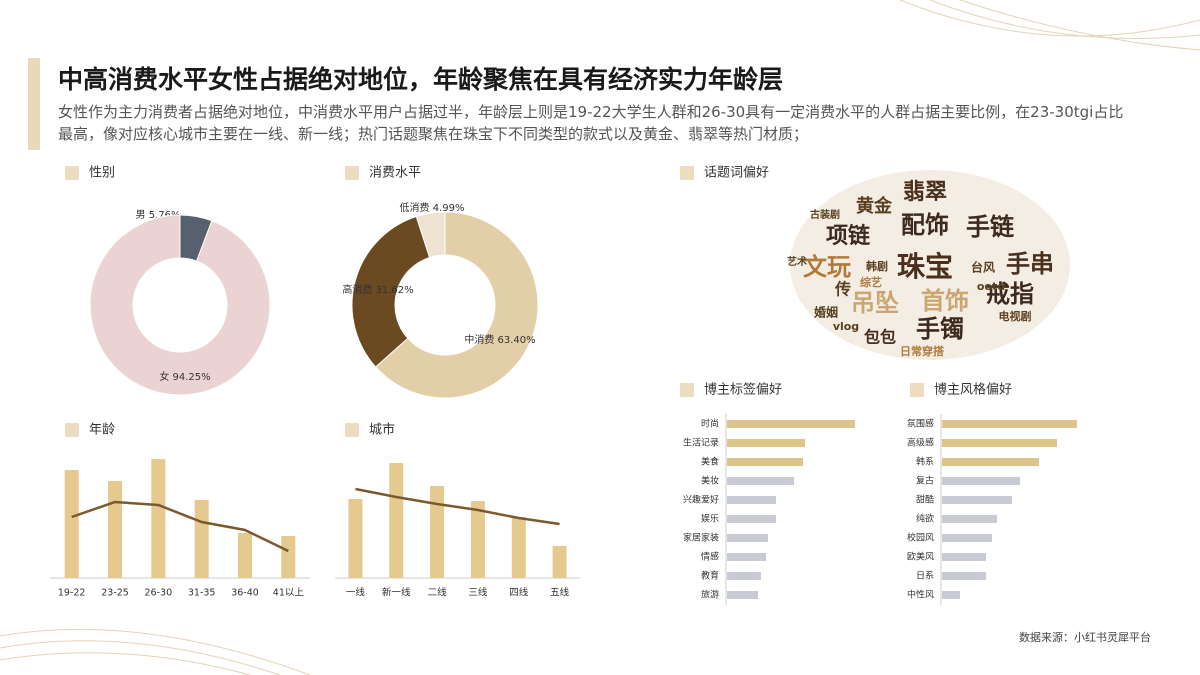  What do you see at coordinates (920, 443) in the screenshot?
I see `y-tick-label: 高级感` at bounding box center [920, 443].